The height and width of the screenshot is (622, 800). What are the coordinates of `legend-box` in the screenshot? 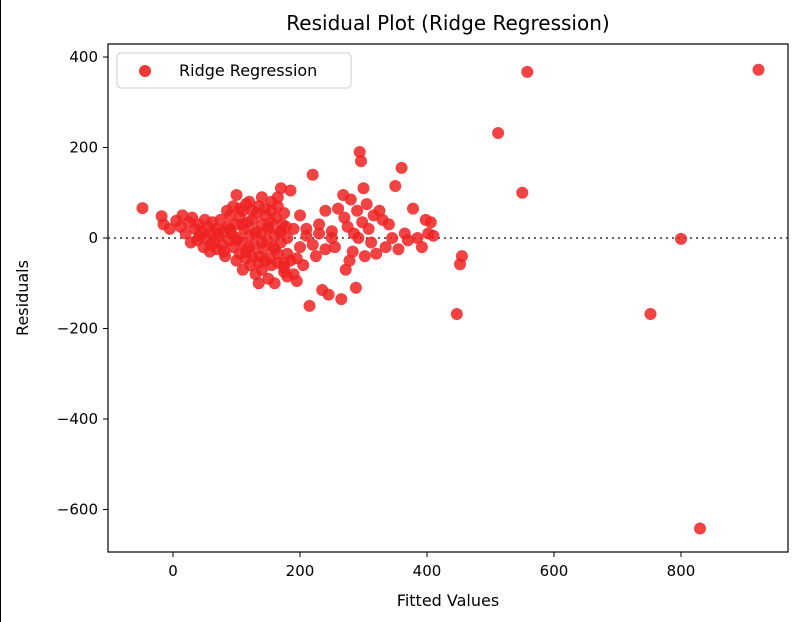 It's located at (234, 70).